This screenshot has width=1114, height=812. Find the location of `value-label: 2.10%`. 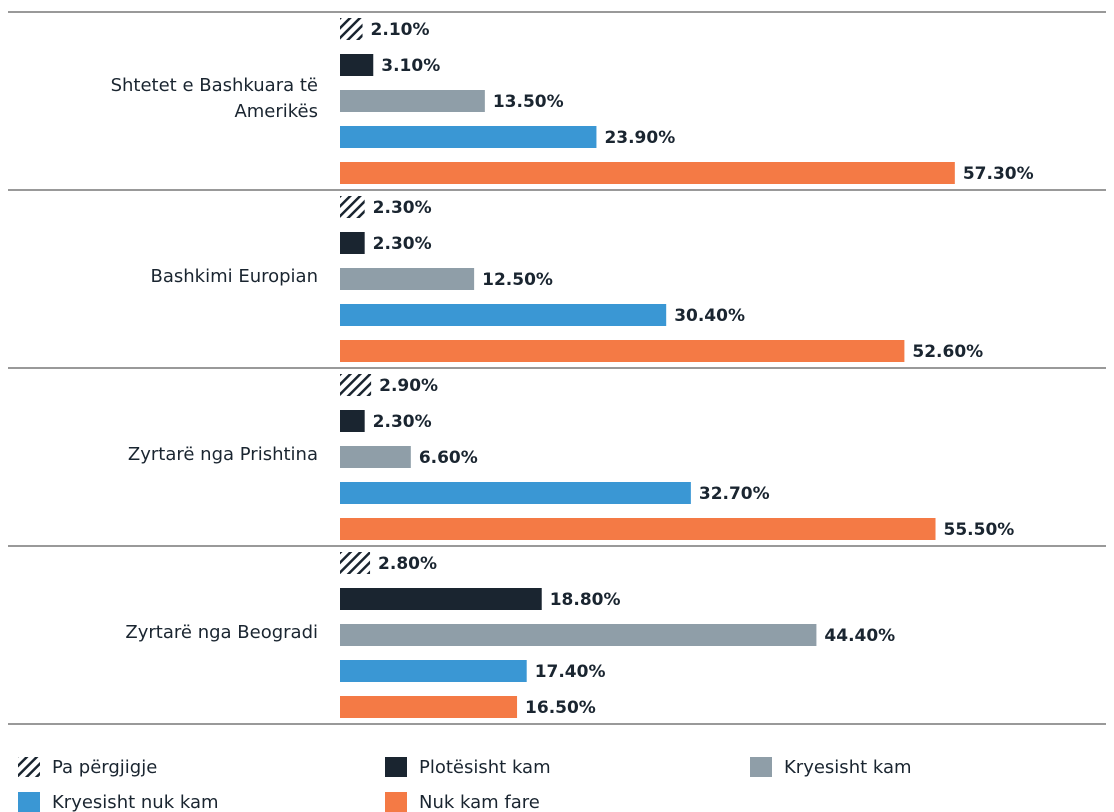

value-label: 2.10% is located at coordinates (400, 30).